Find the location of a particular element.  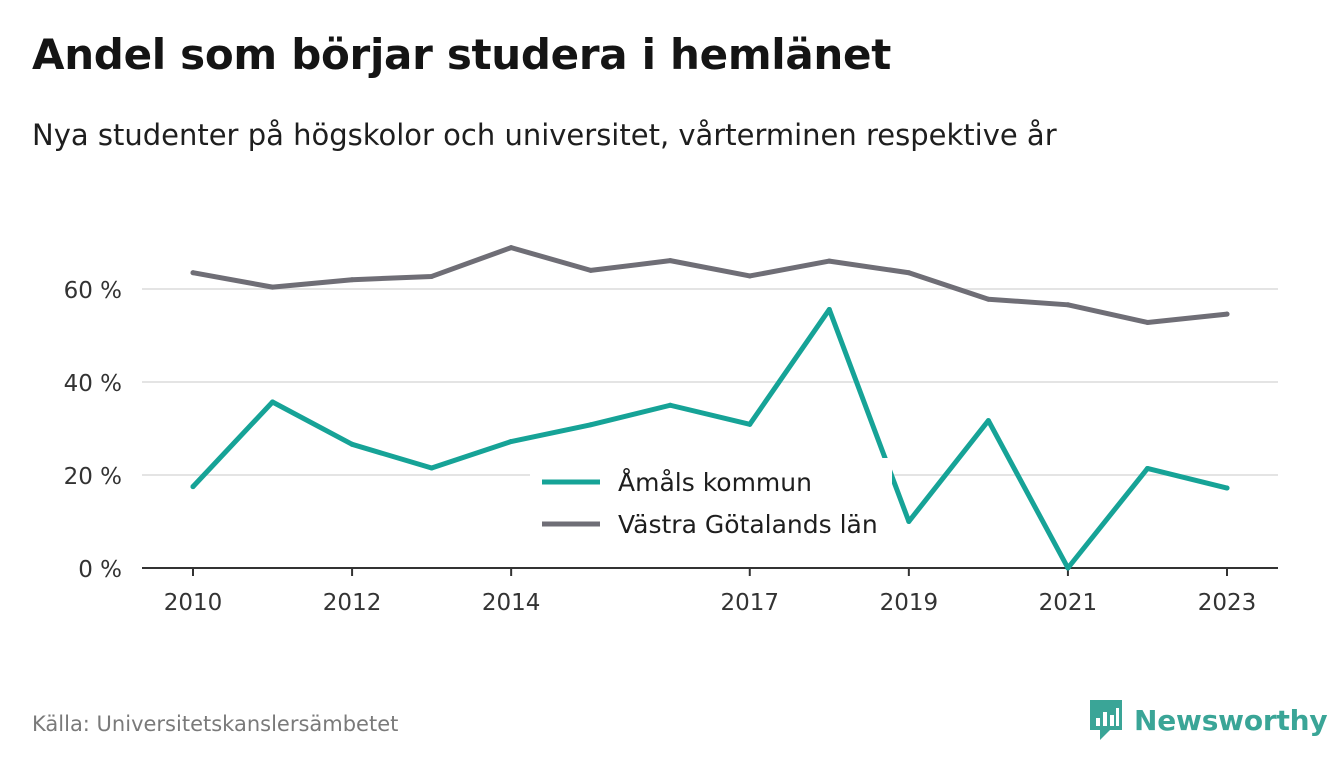

x-tick-label: 2019 is located at coordinates (909, 603).